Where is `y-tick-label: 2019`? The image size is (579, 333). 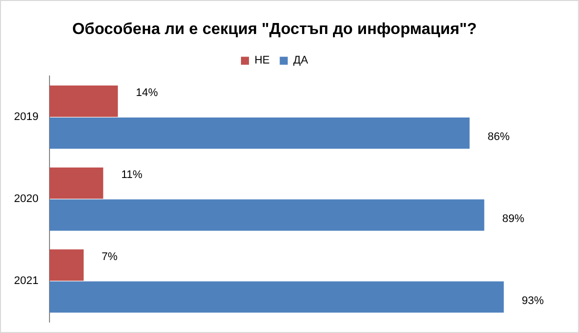
y-tick-label: 2019 is located at coordinates (26, 117).